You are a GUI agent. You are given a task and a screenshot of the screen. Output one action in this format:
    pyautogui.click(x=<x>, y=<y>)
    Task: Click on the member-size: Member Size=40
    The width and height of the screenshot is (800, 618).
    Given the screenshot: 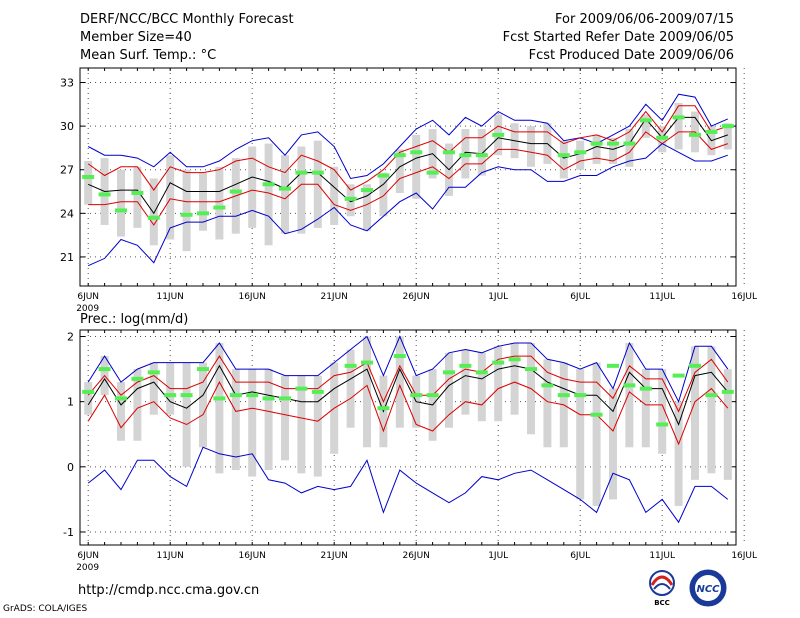 What is the action you would take?
    pyautogui.click(x=136, y=37)
    